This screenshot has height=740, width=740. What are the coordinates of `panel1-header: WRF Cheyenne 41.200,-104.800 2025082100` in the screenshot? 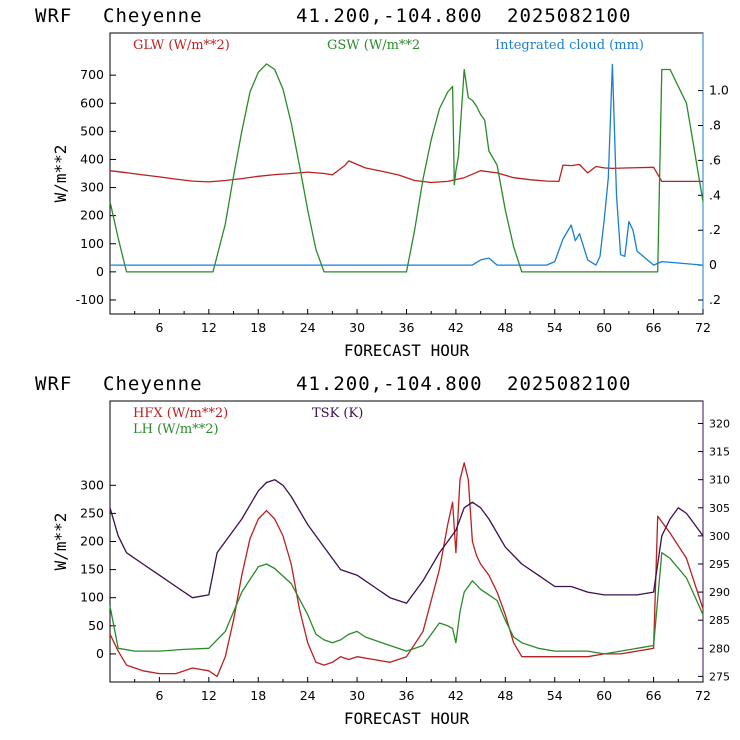 It's located at (333, 16).